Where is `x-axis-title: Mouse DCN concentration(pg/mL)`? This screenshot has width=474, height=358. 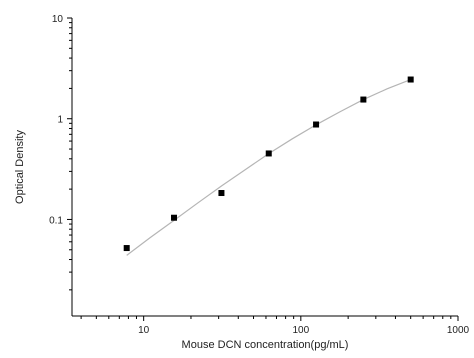 x-axis-title: Mouse DCN concentration(pg/mL) is located at coordinates (265, 345).